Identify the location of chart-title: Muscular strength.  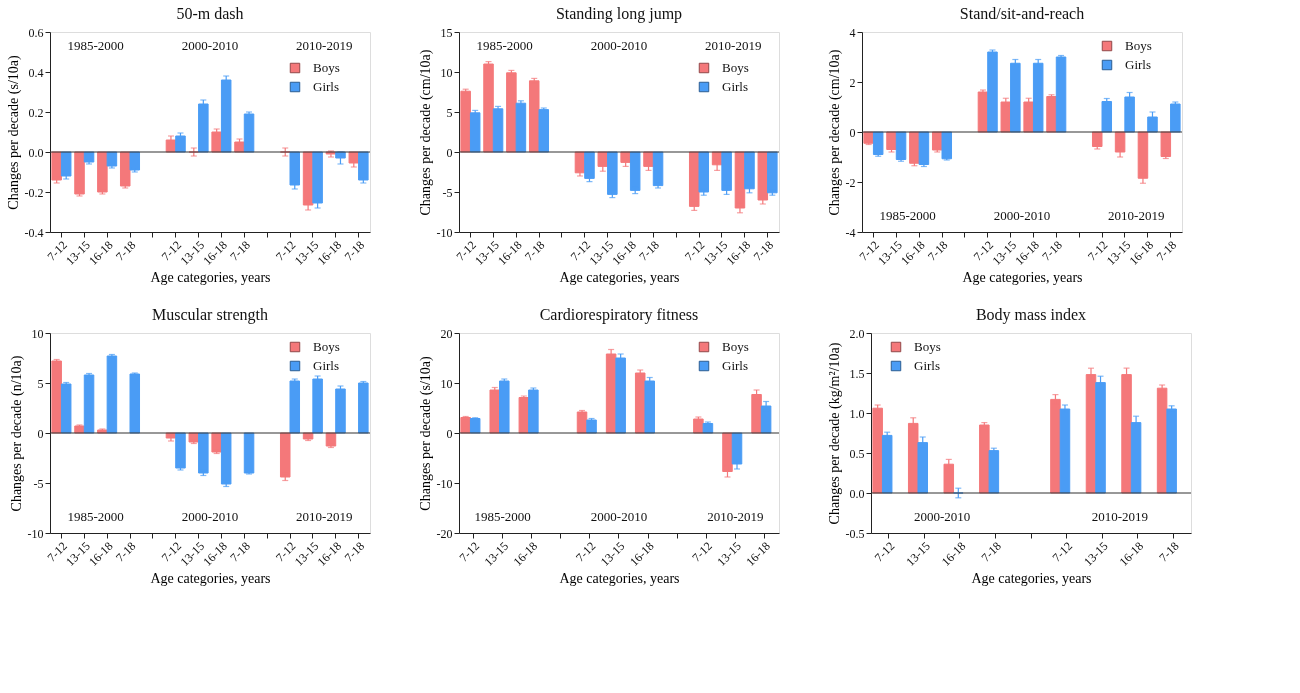
(210, 315).